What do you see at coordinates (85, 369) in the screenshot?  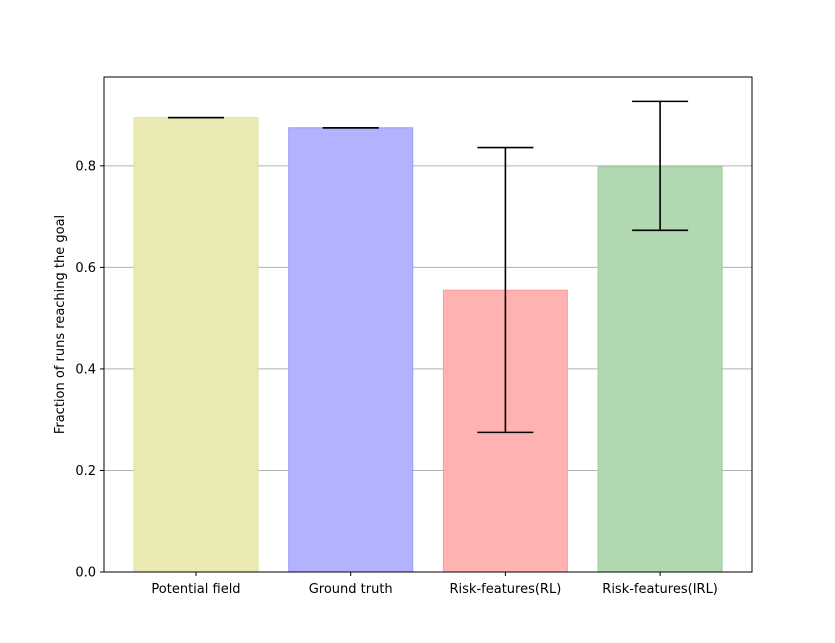 I see `y-tick-label: 0.4` at bounding box center [85, 369].